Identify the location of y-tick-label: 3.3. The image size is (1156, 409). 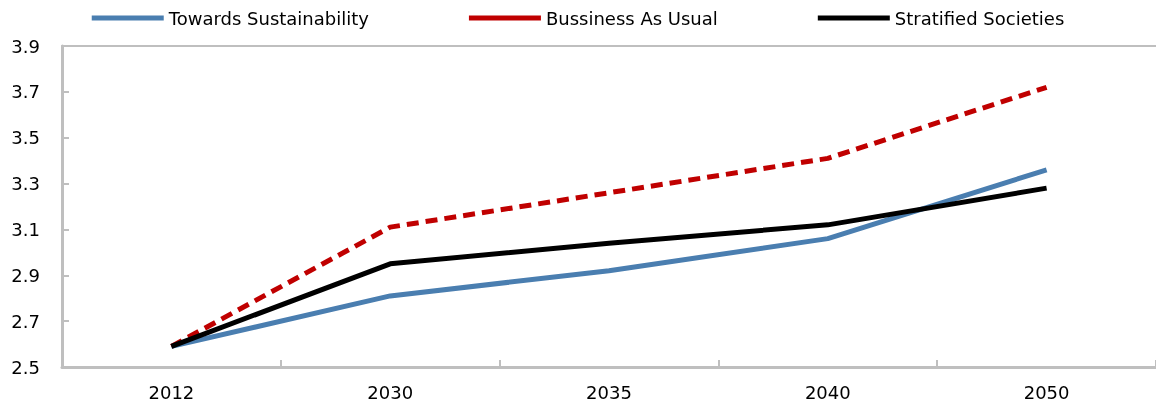
(25, 184).